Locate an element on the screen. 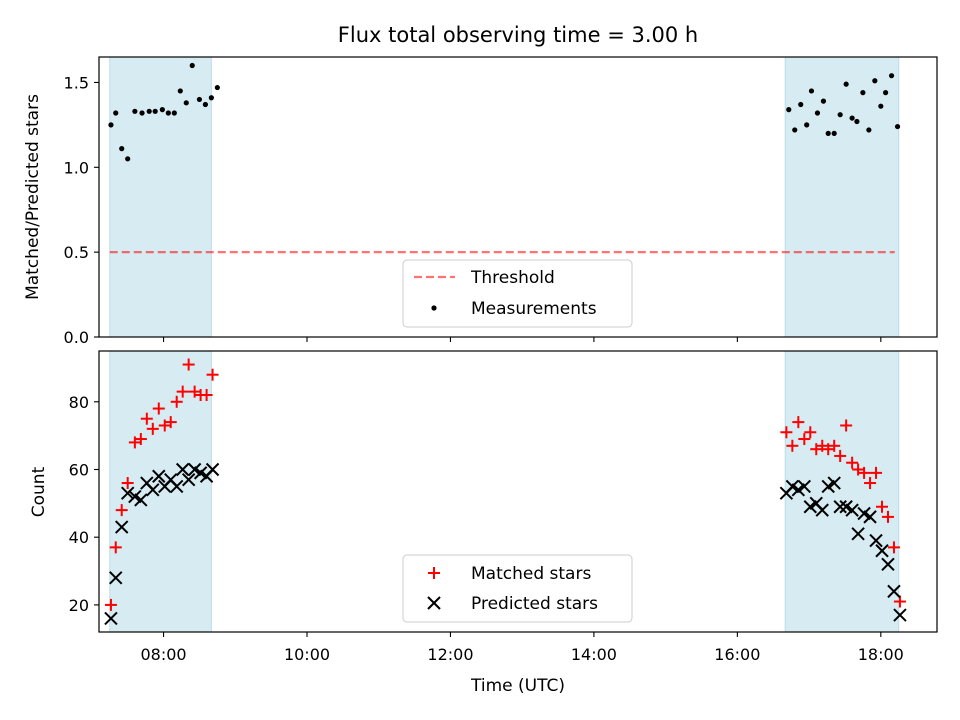 This screenshot has width=960, height=720. top-panel-legend: Threshold Measurements is located at coordinates (517, 293).